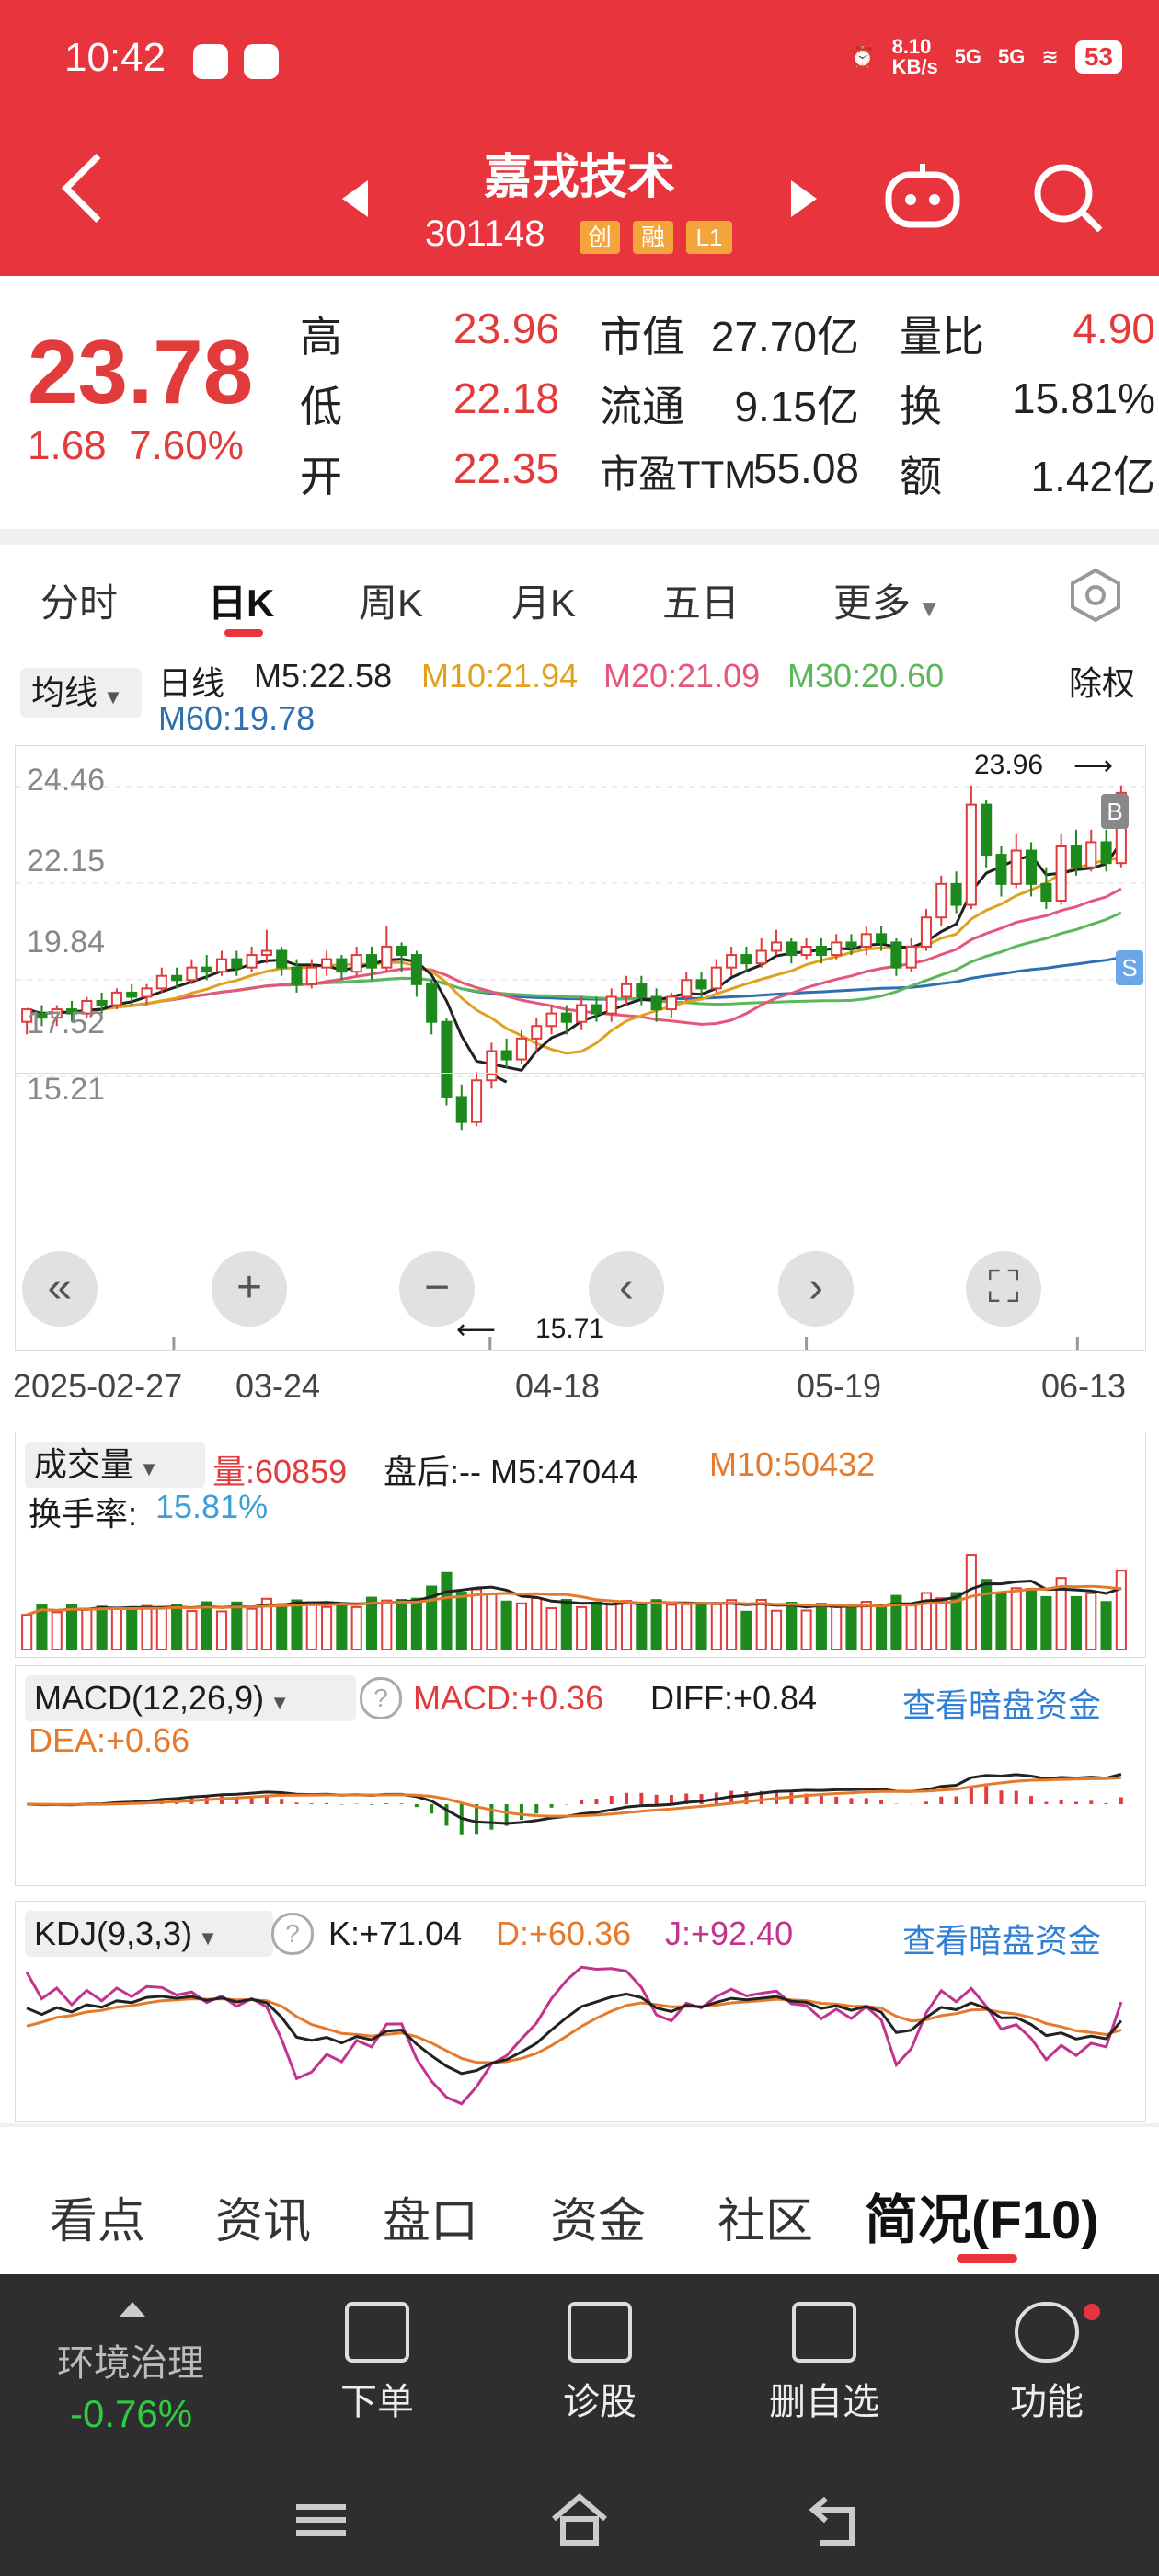 The image size is (1159, 2576). Describe the element at coordinates (784, 337) in the screenshot. I see `value-market-cap: 27.70亿` at that location.